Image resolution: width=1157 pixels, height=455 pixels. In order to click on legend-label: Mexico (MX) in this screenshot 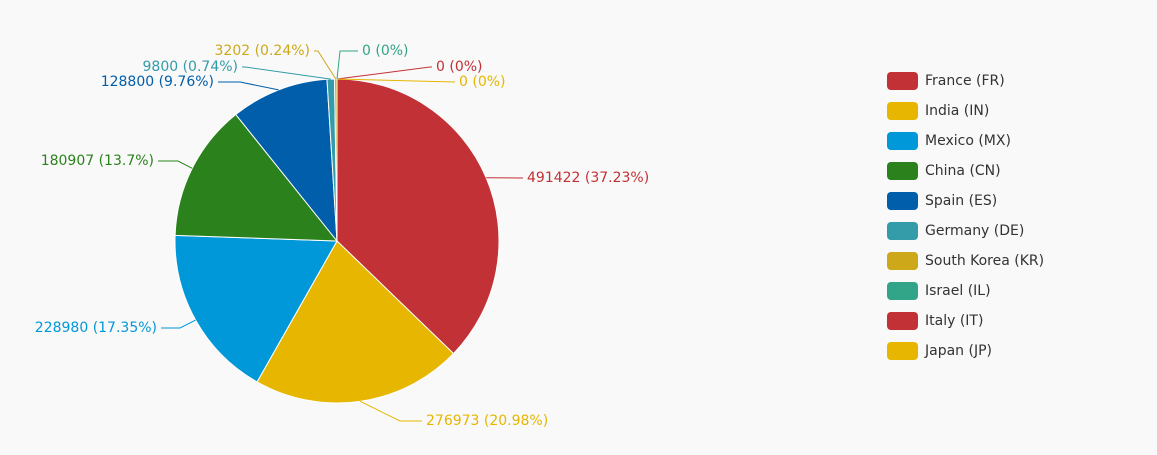, I will do `click(968, 141)`.